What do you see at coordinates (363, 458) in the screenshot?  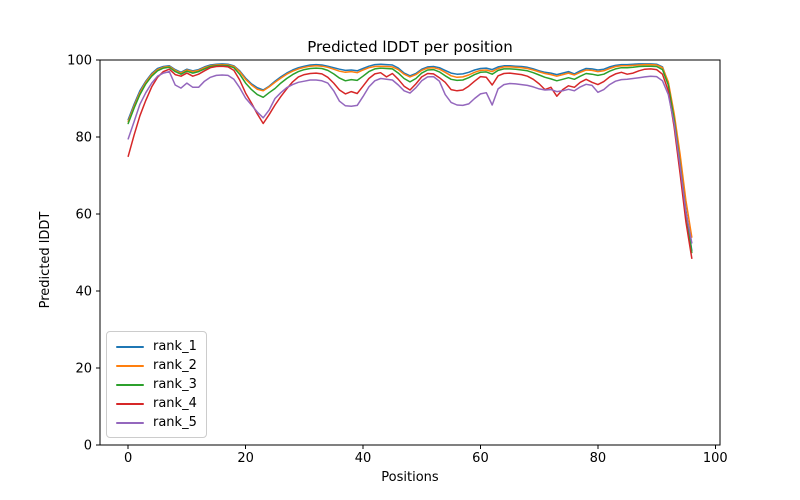 I see `x-tick-label: 40` at bounding box center [363, 458].